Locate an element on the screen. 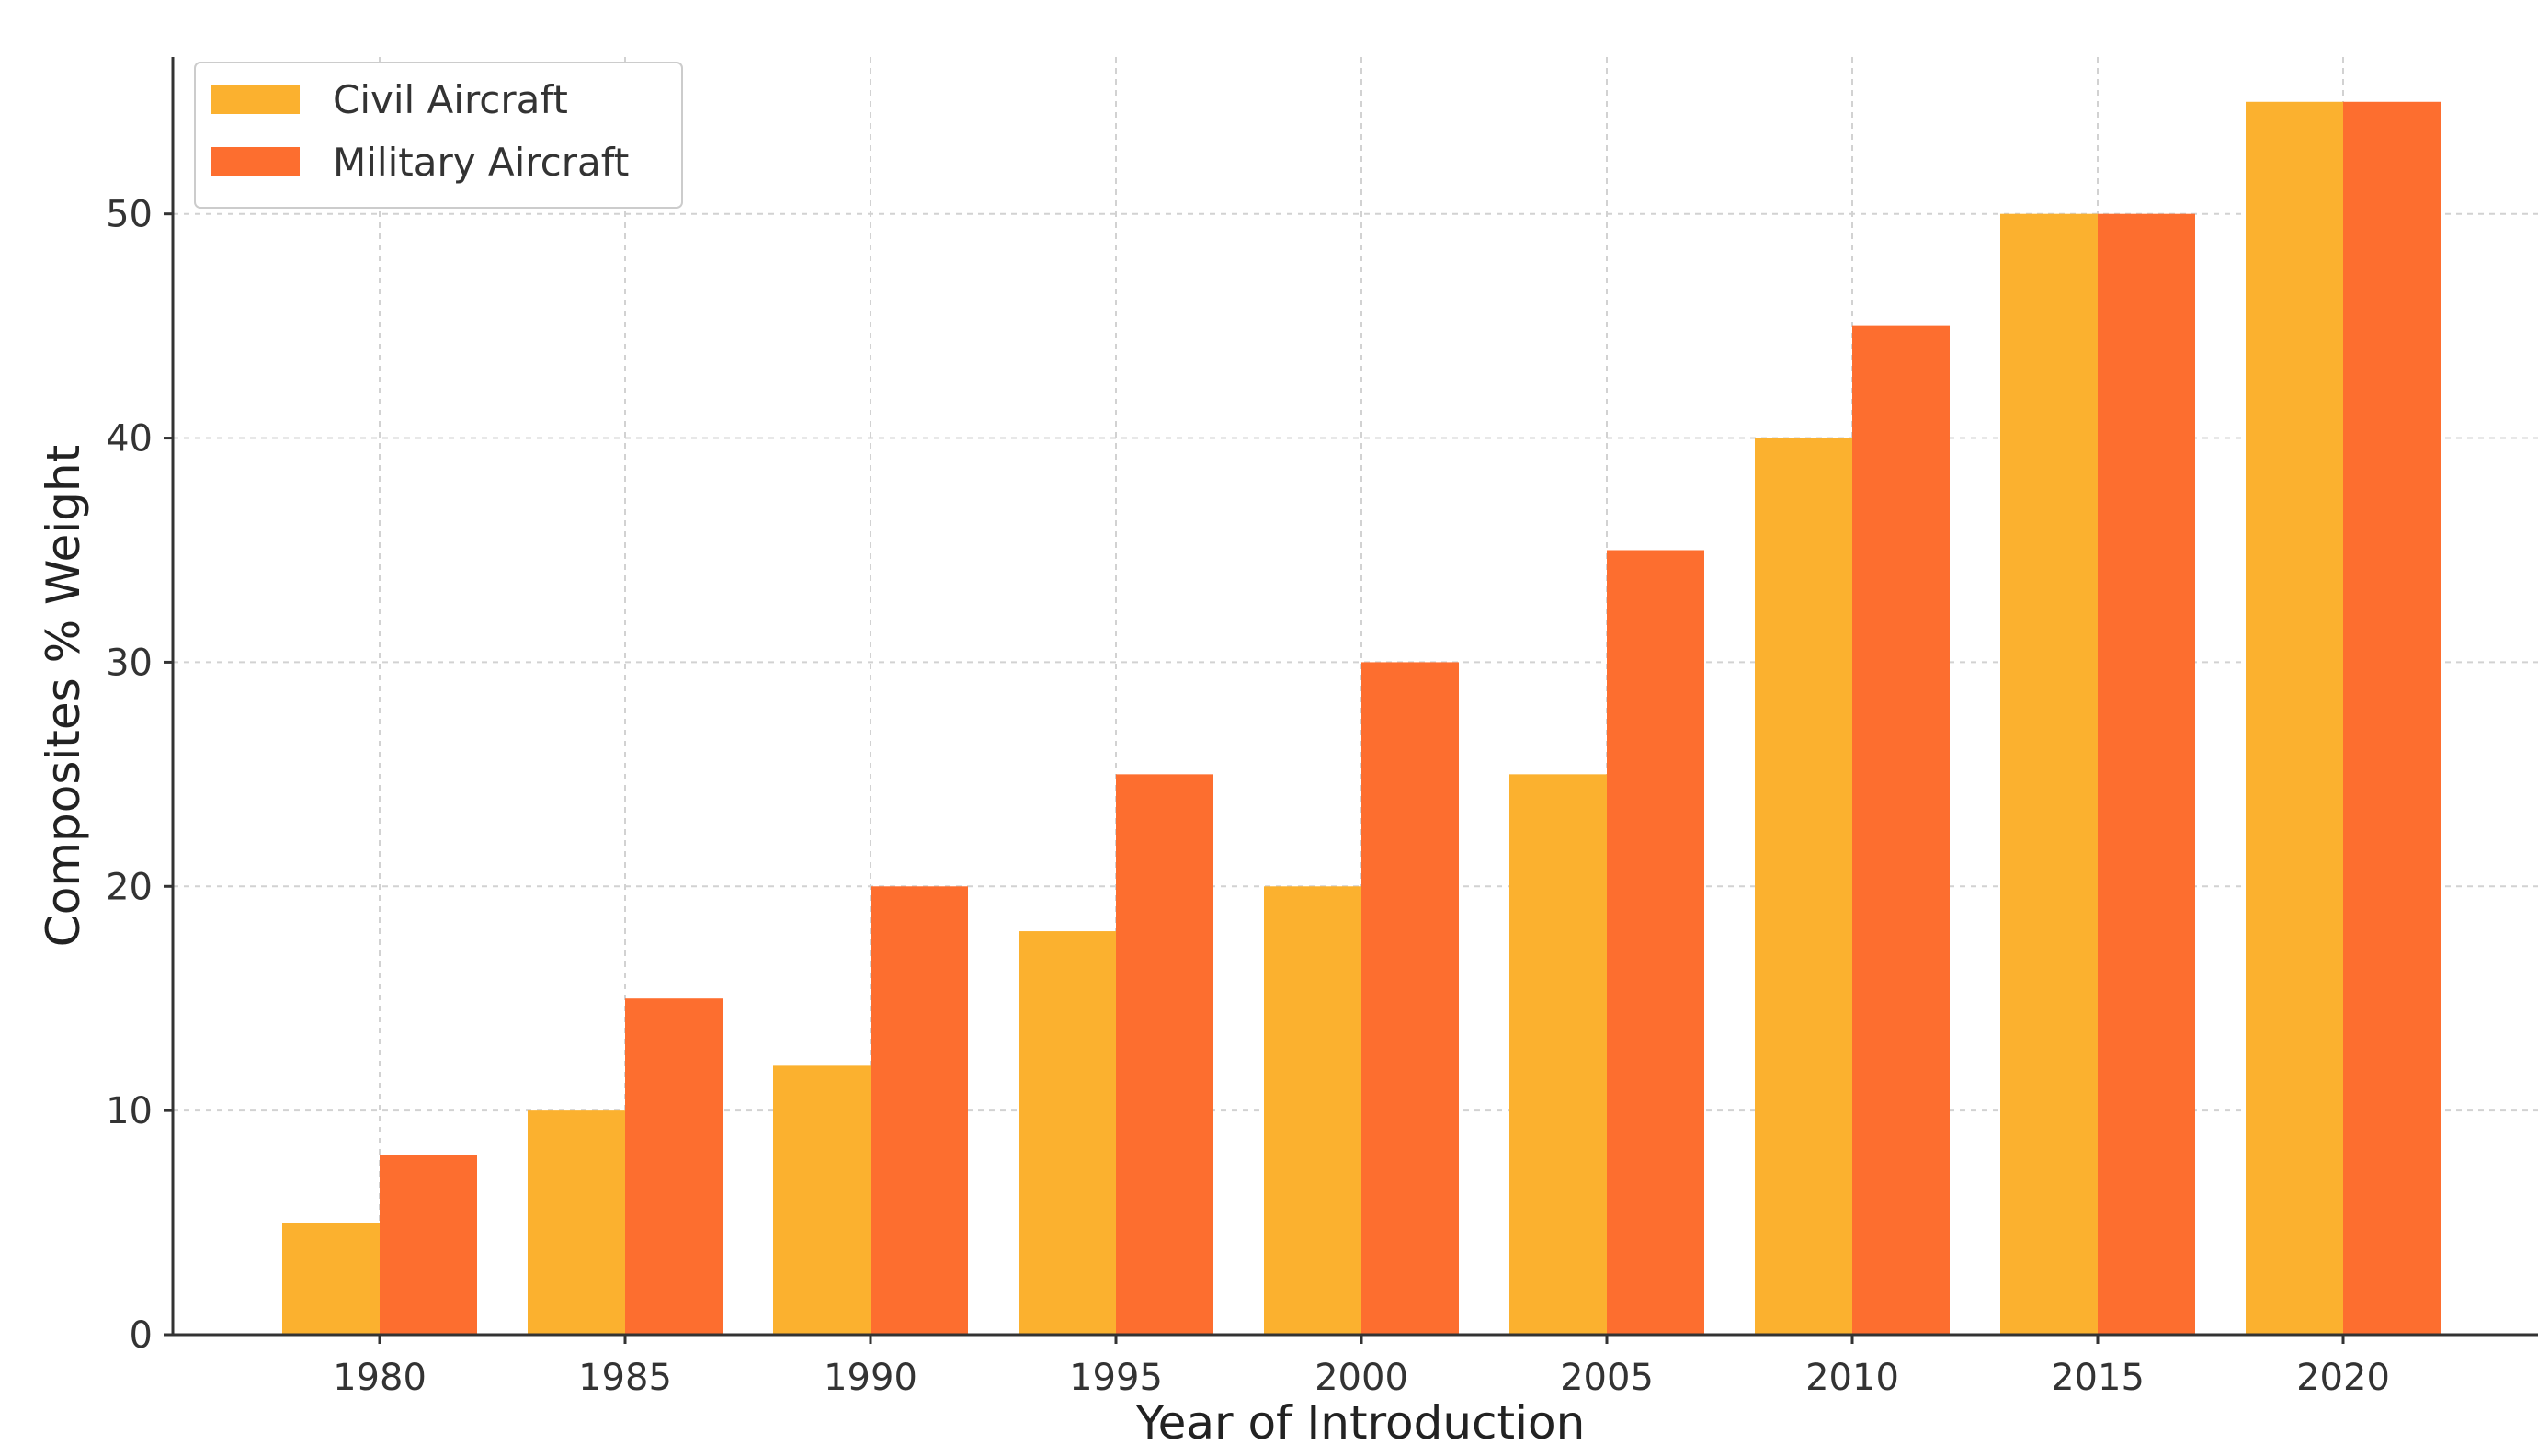 The width and height of the screenshot is (2538, 1456). x-tick-label-1990: 1990 is located at coordinates (870, 1378).